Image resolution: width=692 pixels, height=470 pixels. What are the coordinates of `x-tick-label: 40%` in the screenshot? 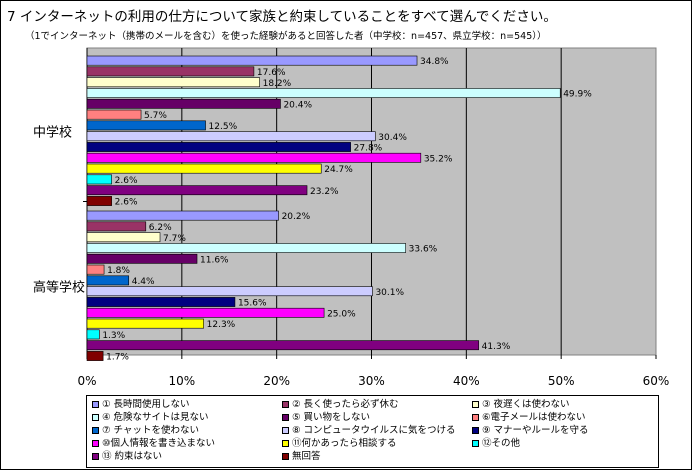 It's located at (466, 381).